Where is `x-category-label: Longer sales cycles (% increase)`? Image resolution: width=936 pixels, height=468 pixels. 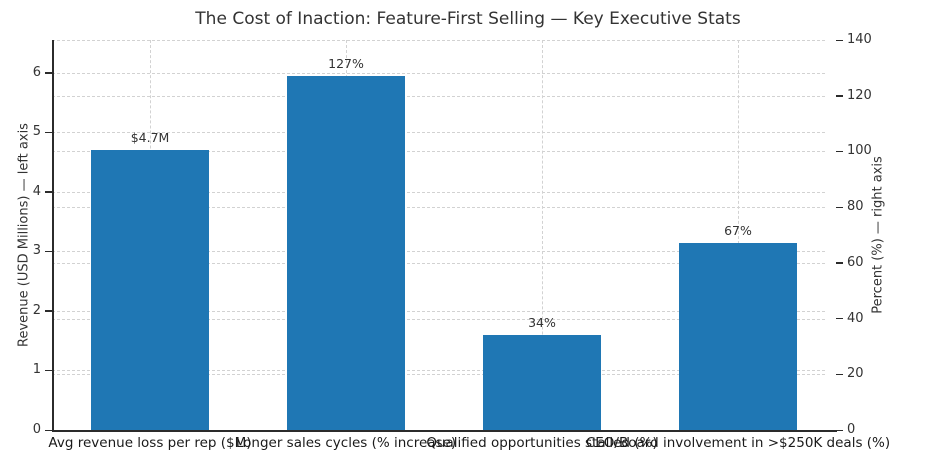
x-category-label: Longer sales cycles (% increase) is located at coordinates (346, 443).